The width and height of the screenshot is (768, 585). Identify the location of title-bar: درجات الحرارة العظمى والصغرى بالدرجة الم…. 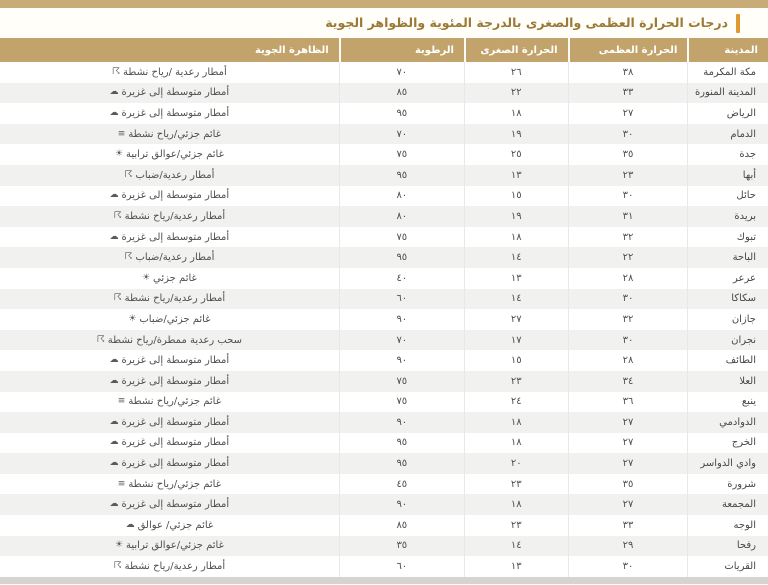
(384, 23).